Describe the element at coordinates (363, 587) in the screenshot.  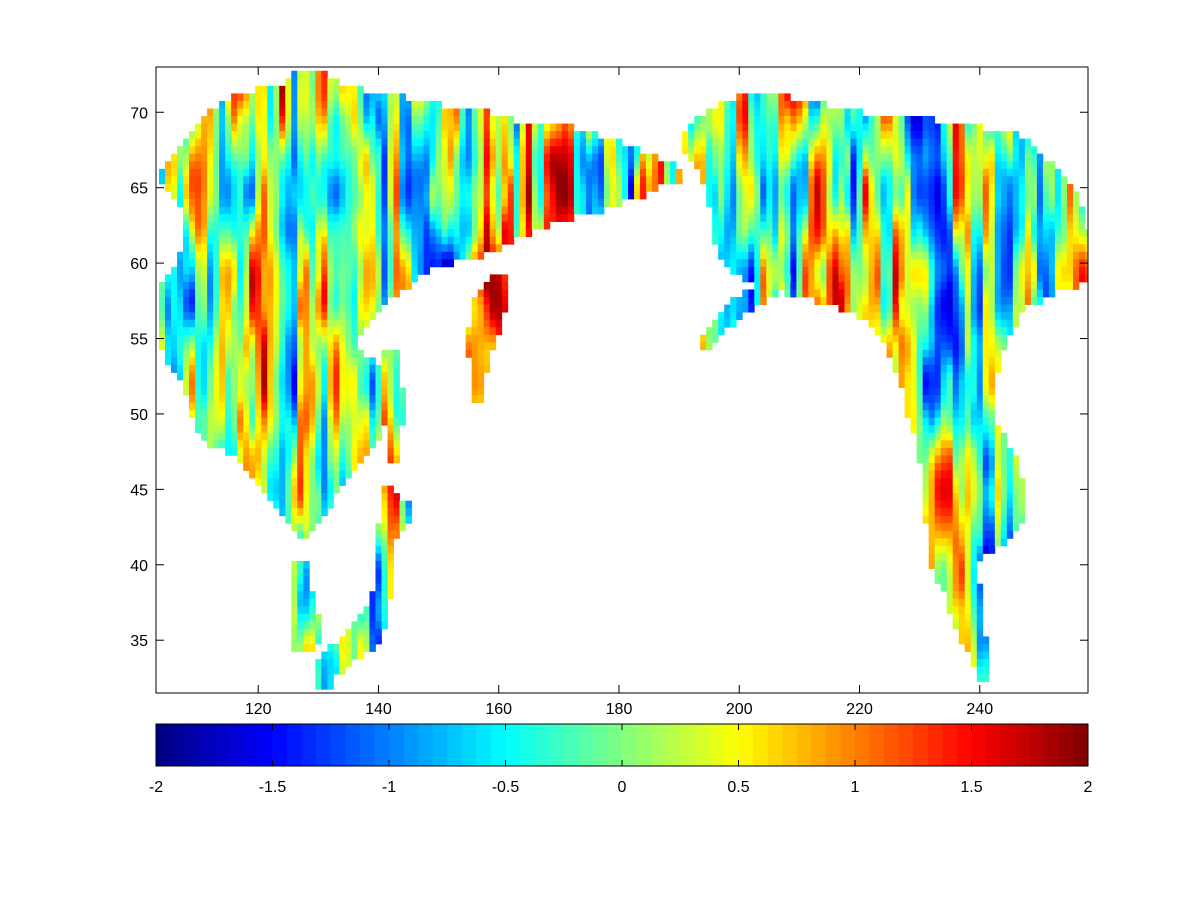
I see `region-japan` at that location.